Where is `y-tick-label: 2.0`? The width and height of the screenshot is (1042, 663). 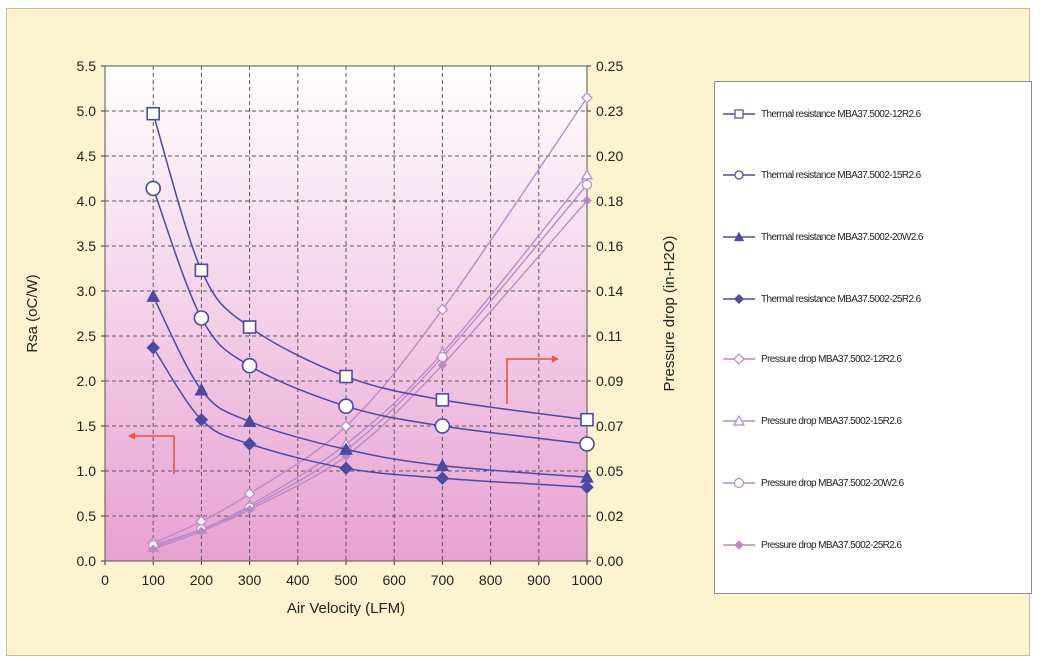 y-tick-label: 2.0 is located at coordinates (87, 381).